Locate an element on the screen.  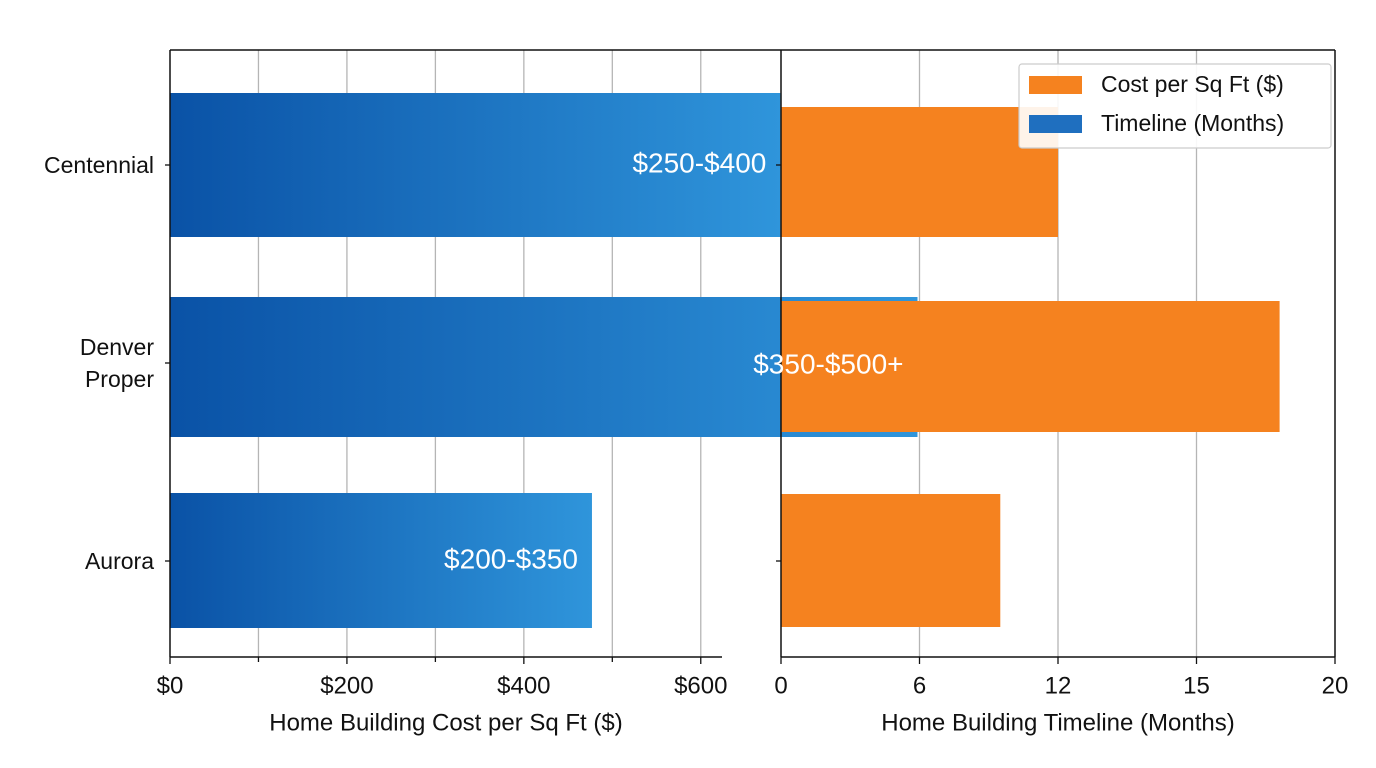
x-axis-label: Home Building Timeline (Months) is located at coordinates (1057, 722).